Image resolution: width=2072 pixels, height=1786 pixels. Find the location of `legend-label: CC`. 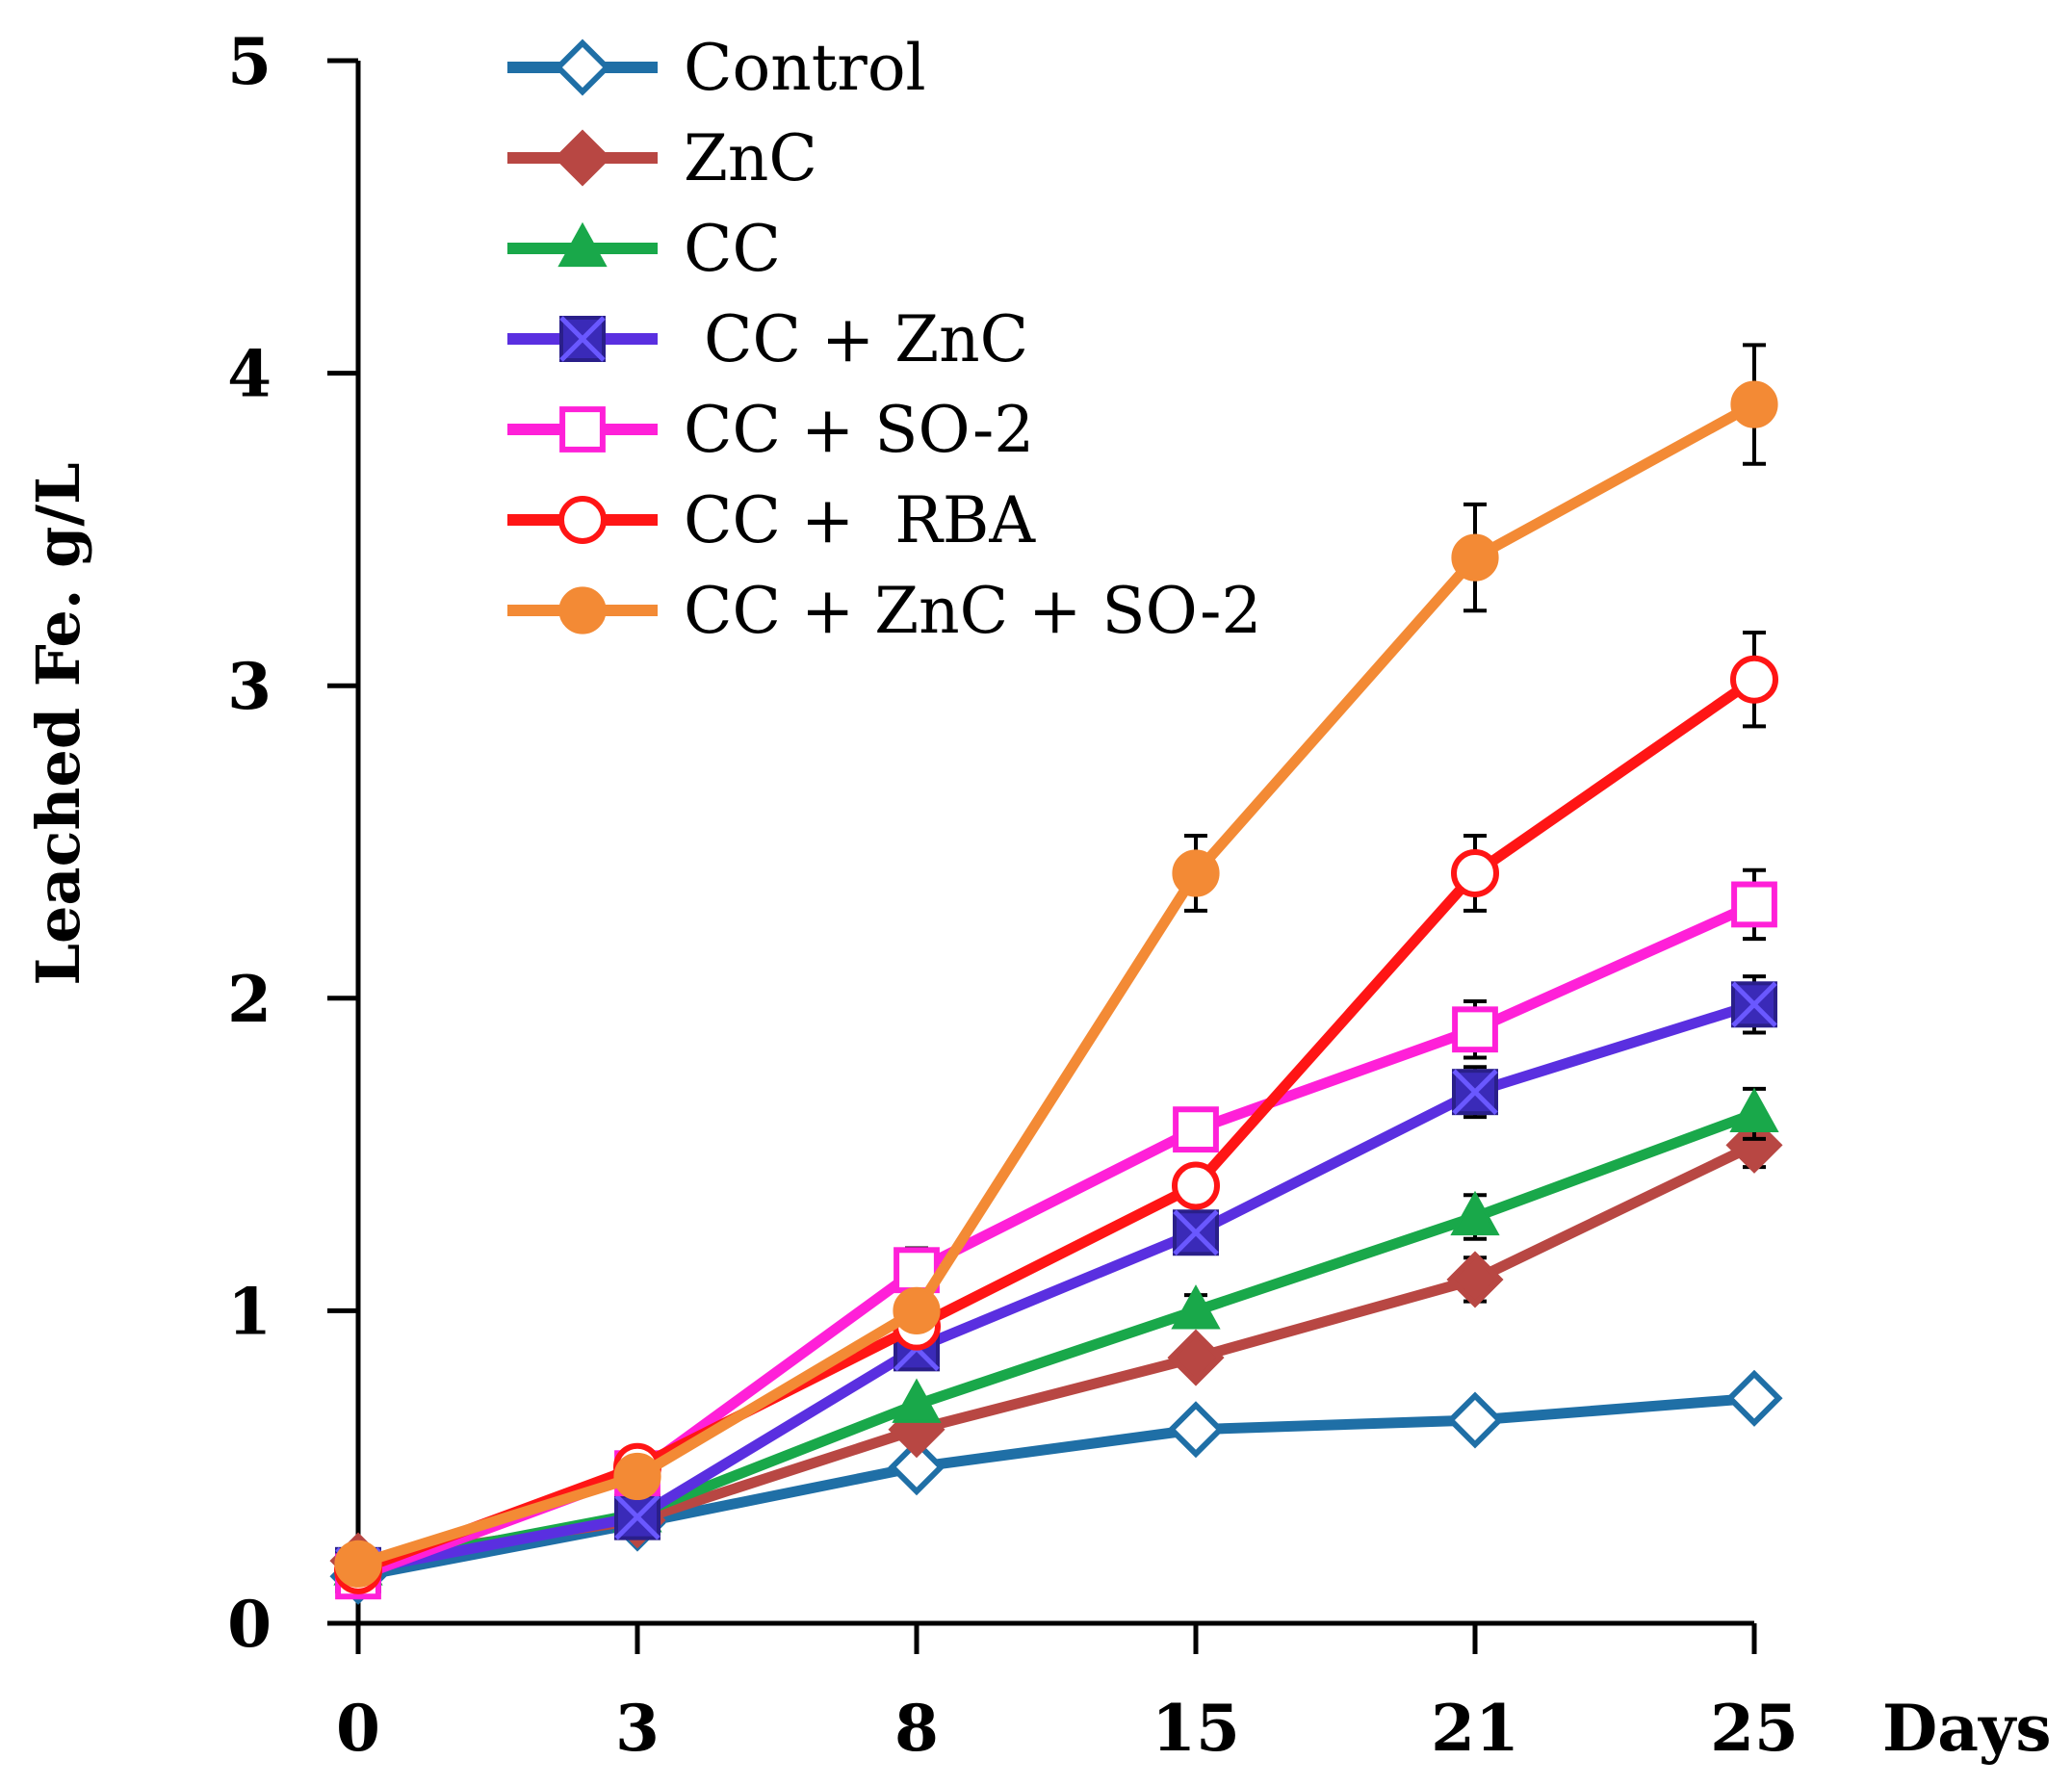

legend-label: CC is located at coordinates (732, 249).